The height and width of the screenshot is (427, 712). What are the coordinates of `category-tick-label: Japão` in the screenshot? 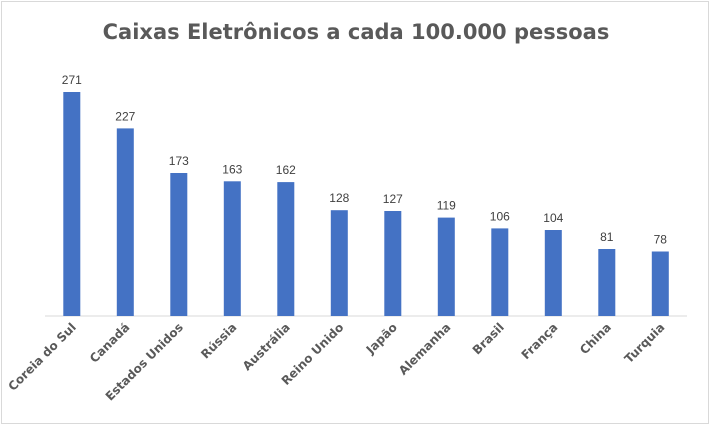 It's located at (381, 338).